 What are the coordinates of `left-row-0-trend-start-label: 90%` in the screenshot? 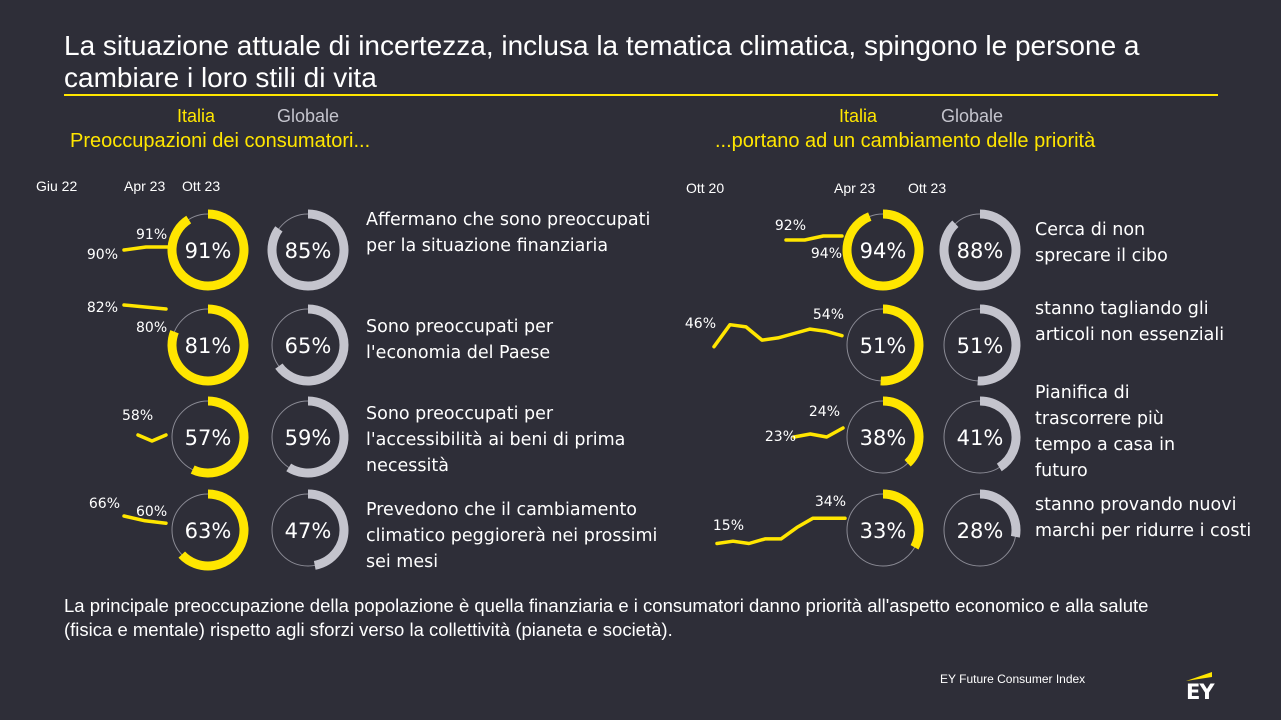 It's located at (102, 255).